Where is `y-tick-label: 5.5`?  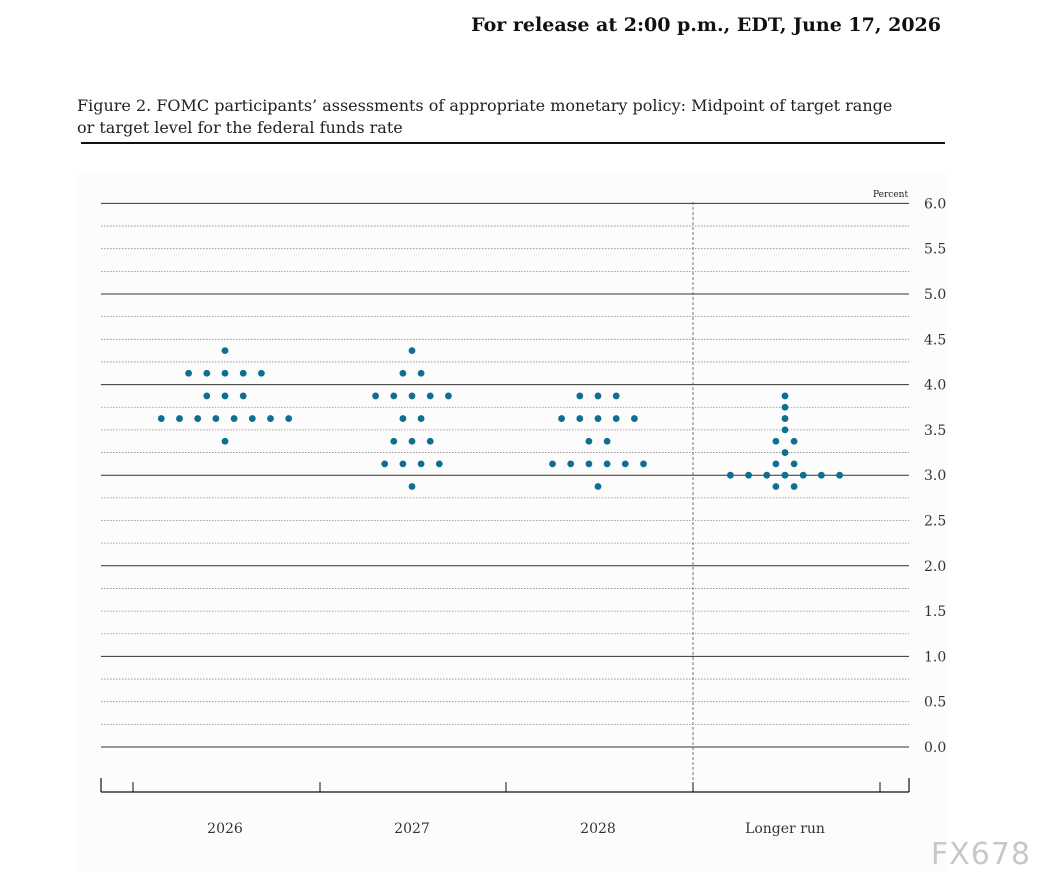
y-tick-label: 5.5 is located at coordinates (935, 250).